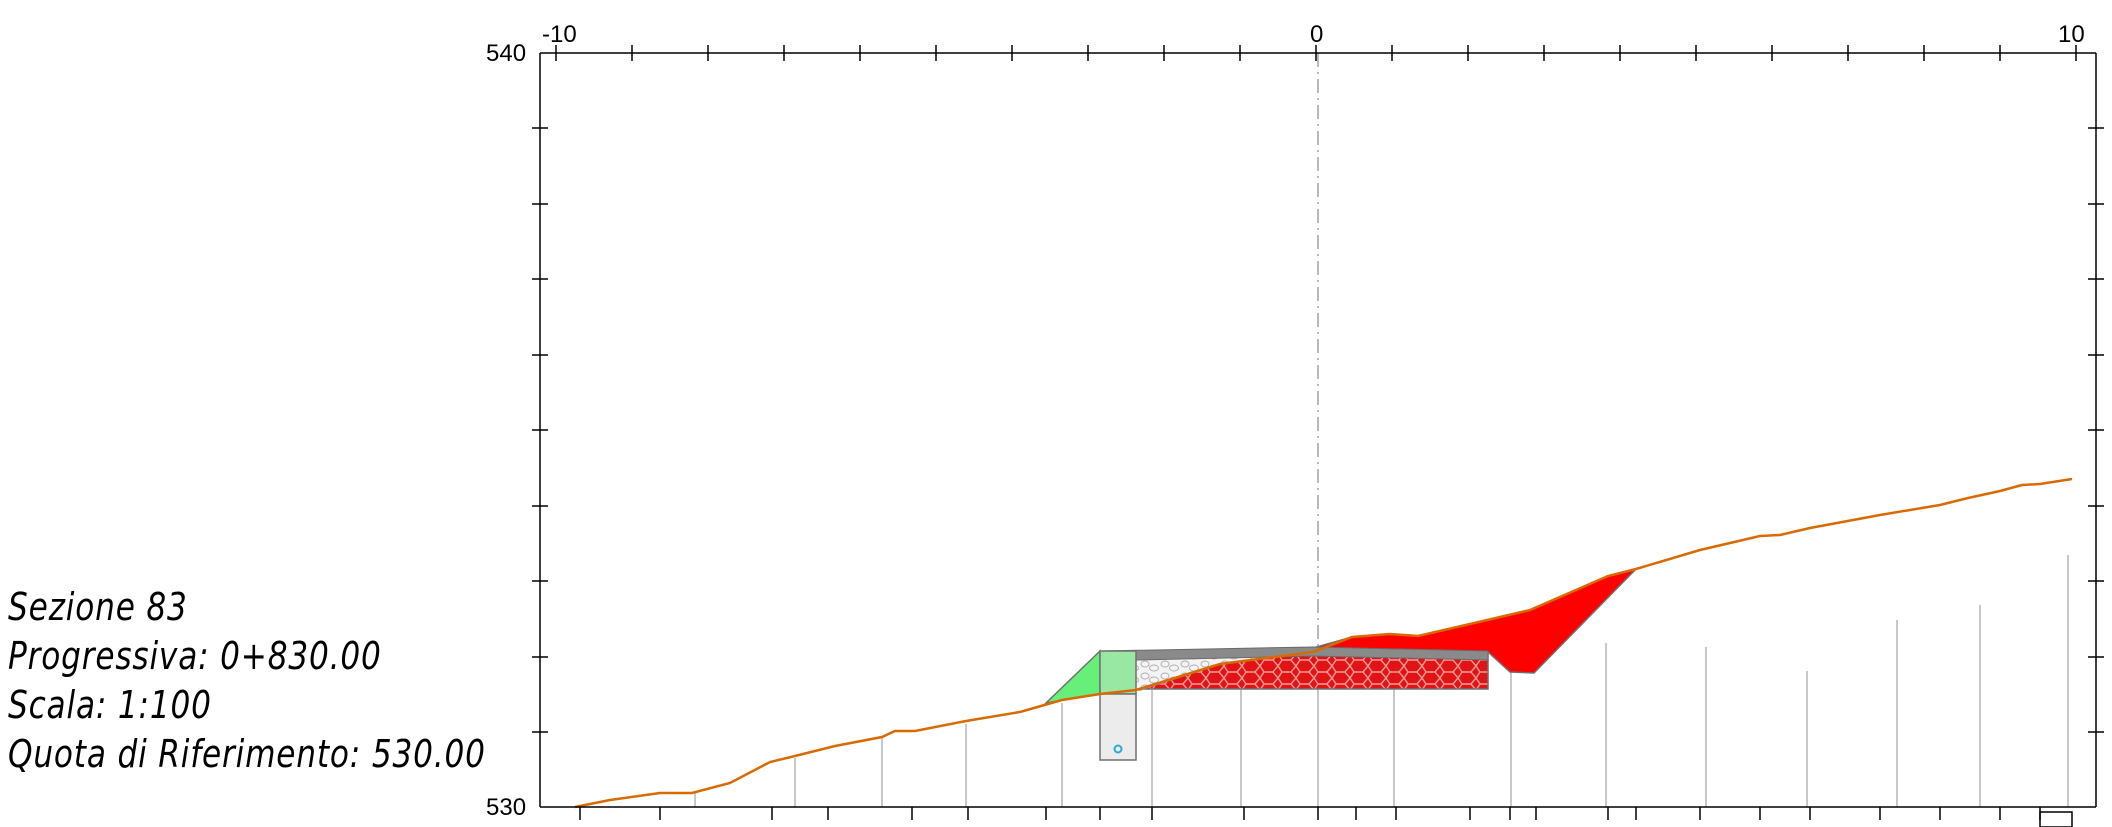  Describe the element at coordinates (1118, 672) in the screenshot. I see `retaining-wall` at that location.